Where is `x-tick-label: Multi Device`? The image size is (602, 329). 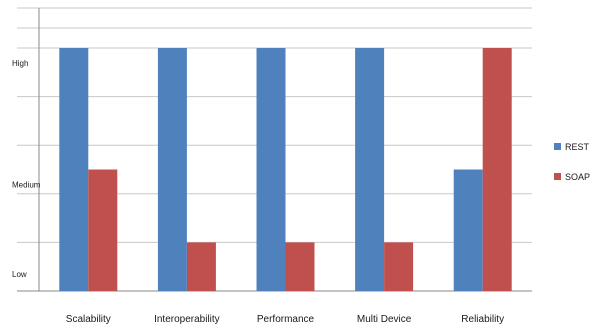 x-tick-label: Multi Device is located at coordinates (384, 319).